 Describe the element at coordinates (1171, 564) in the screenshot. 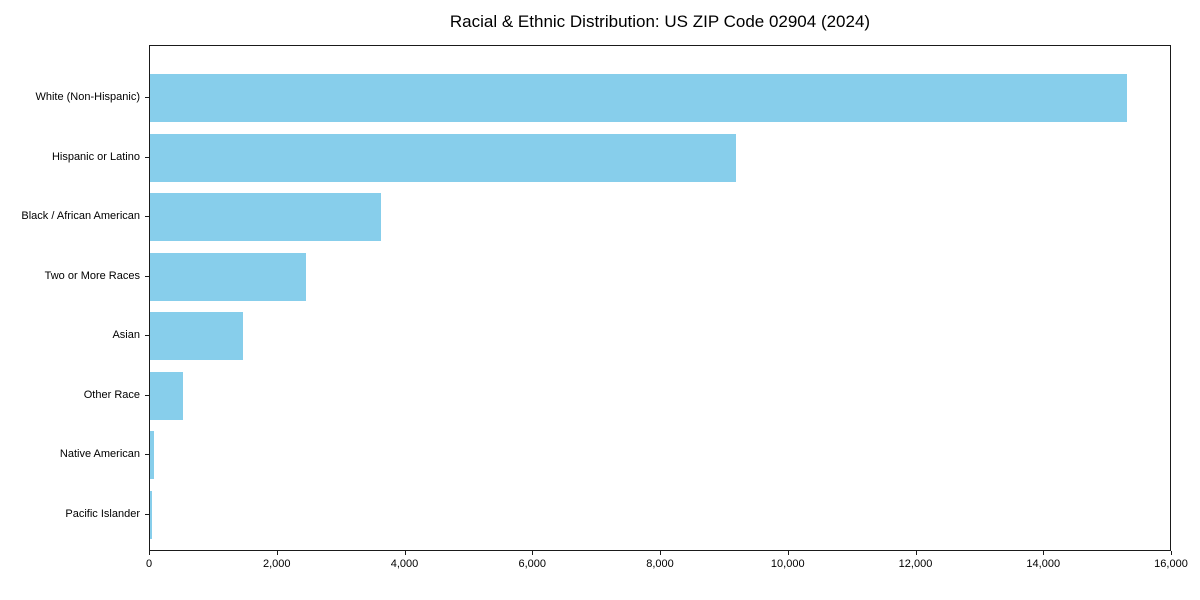

I see `x-tick-label: 16,000` at that location.